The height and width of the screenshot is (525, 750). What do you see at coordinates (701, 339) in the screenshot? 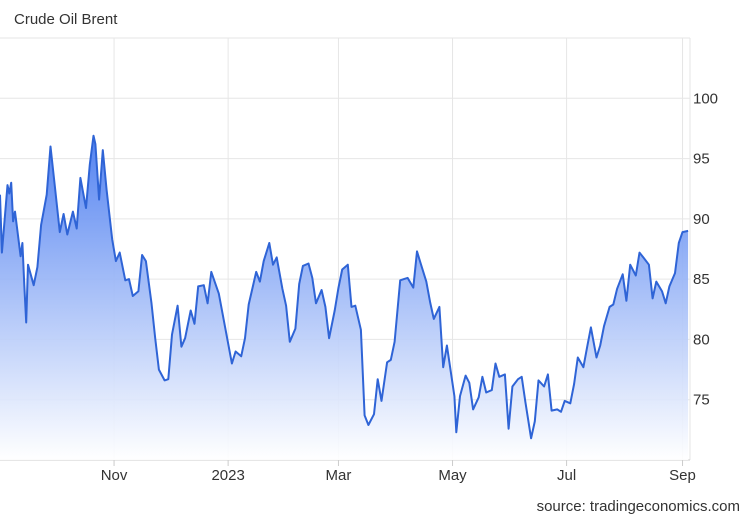
I see `y-tick-label: 80` at bounding box center [701, 339].